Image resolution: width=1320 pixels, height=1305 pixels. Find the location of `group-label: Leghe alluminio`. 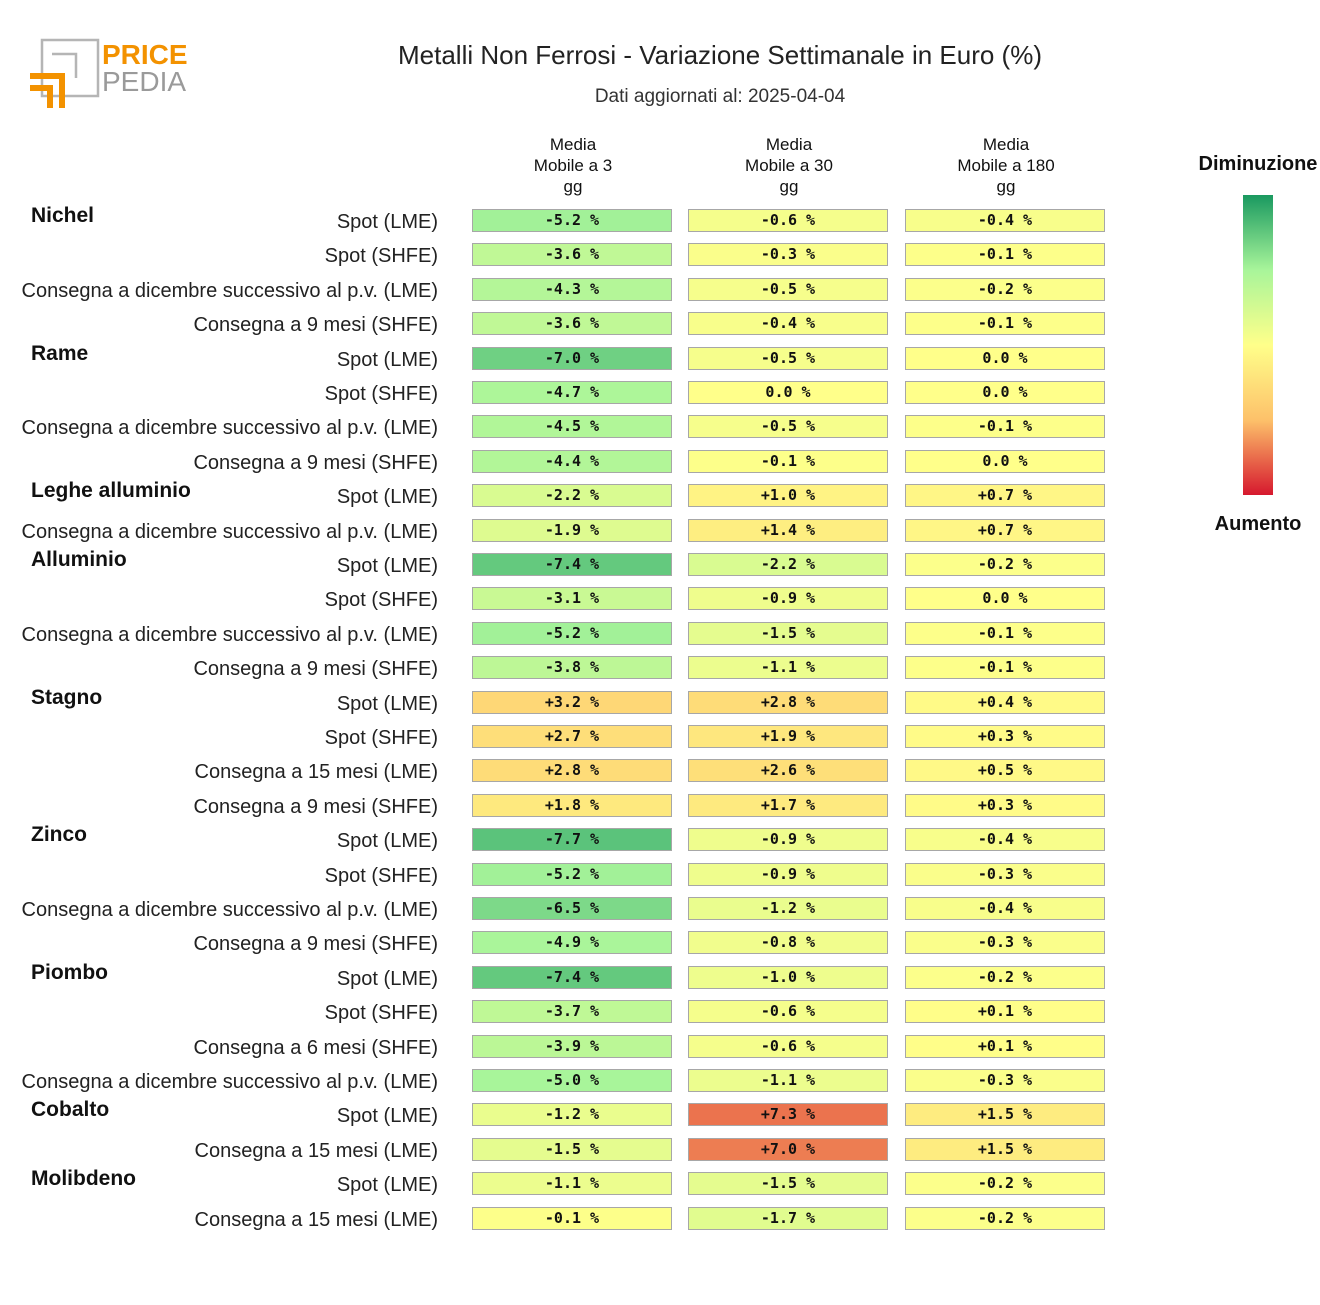

group-label: Leghe alluminio is located at coordinates (111, 491).